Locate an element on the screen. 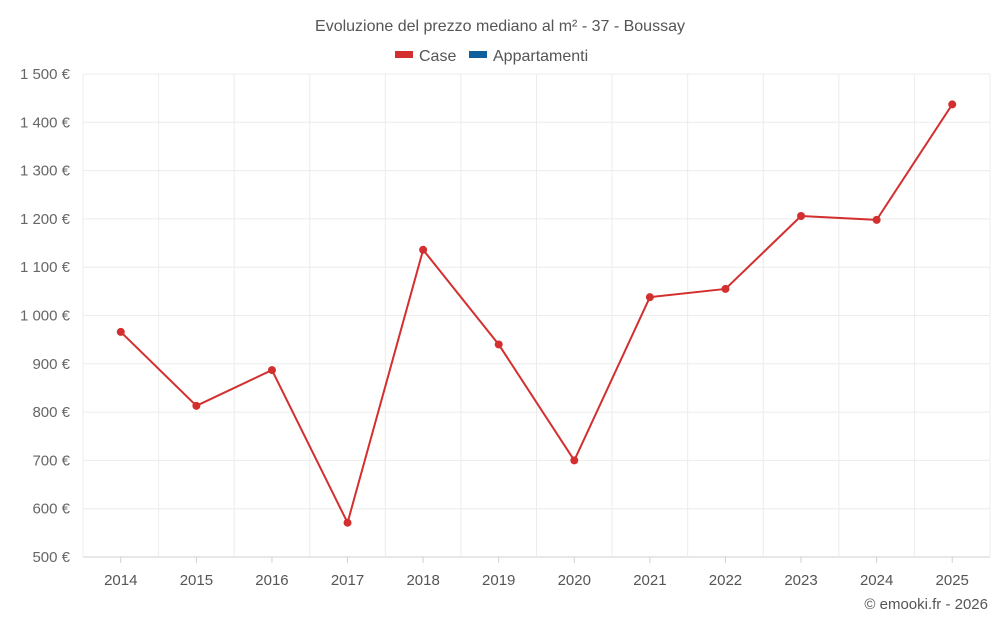 This screenshot has width=1000, height=625. legend-swatch-appartamenti is located at coordinates (478, 54).